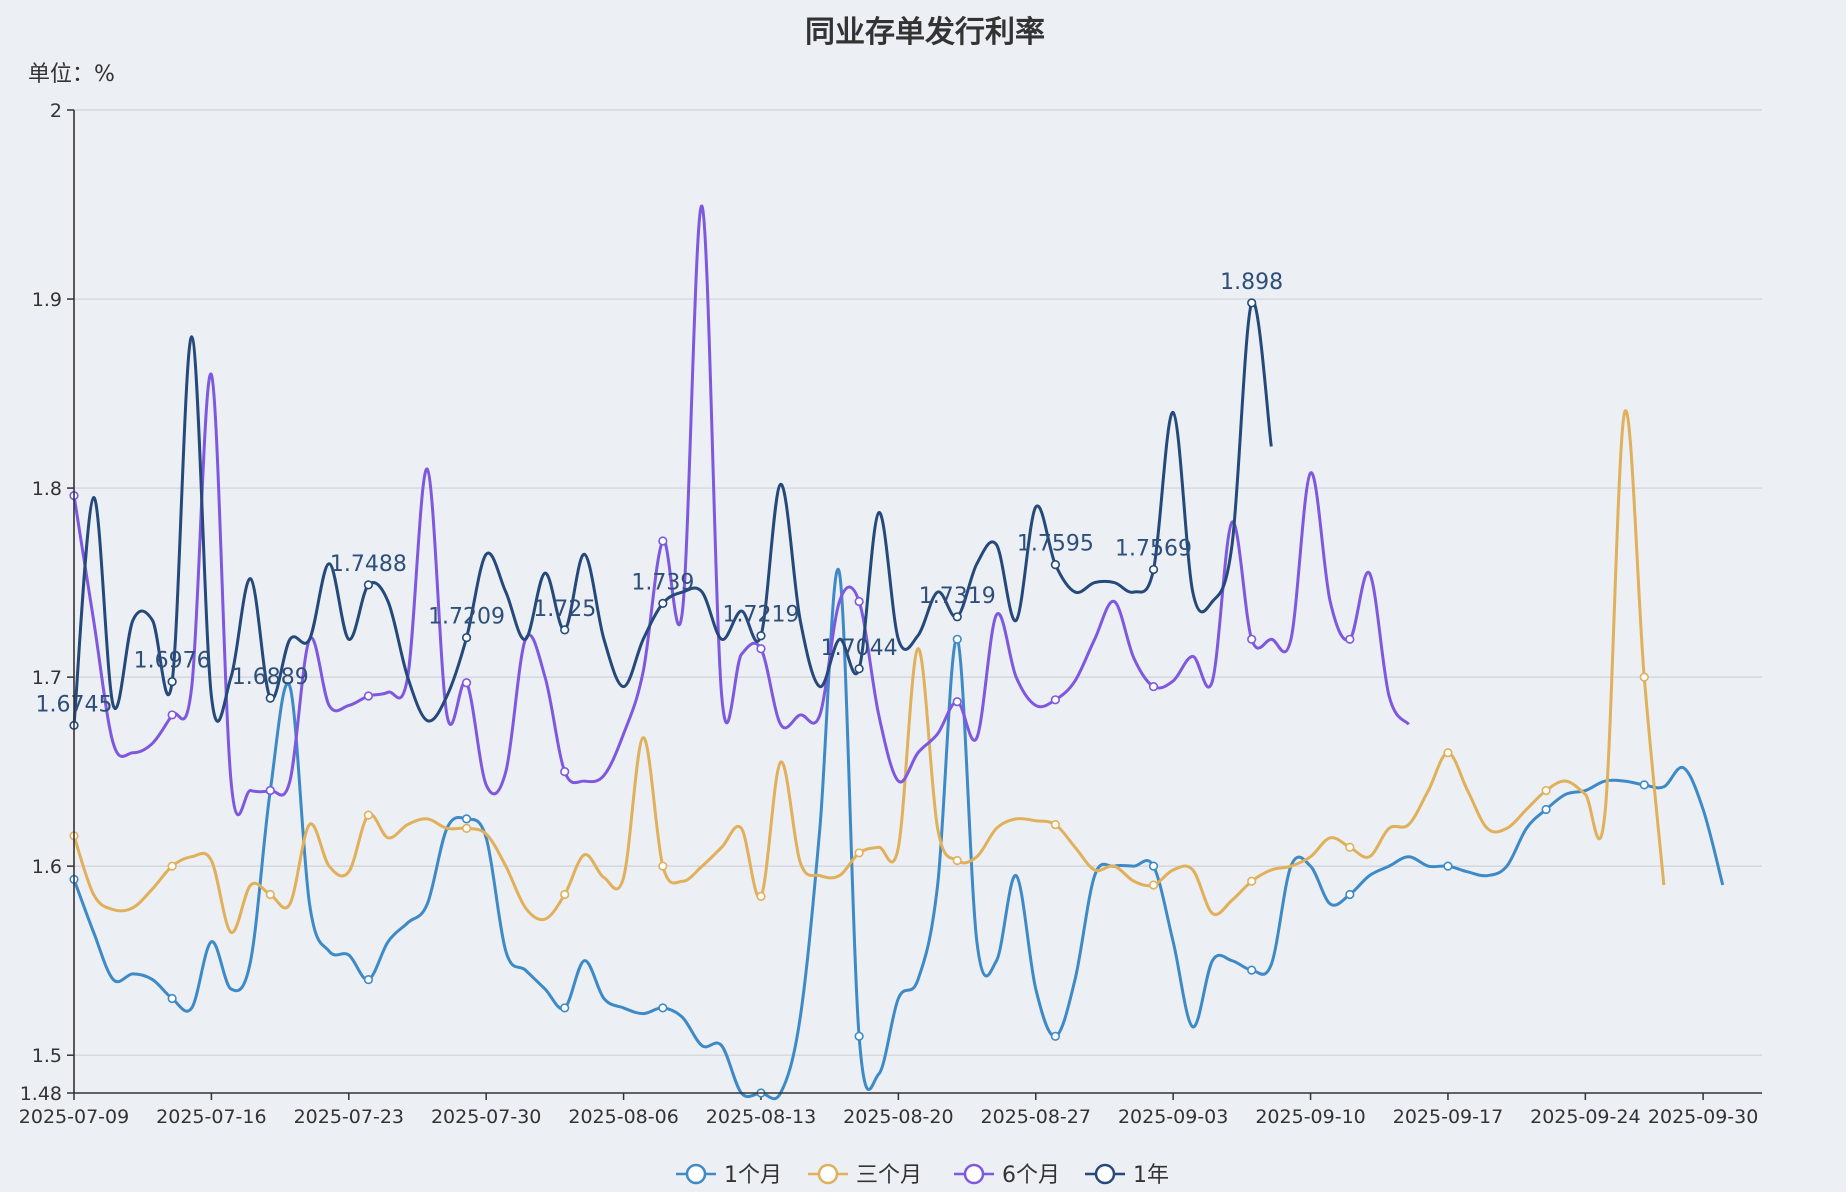  What do you see at coordinates (71, 74) in the screenshot?
I see `unit-label: 单位：%` at bounding box center [71, 74].